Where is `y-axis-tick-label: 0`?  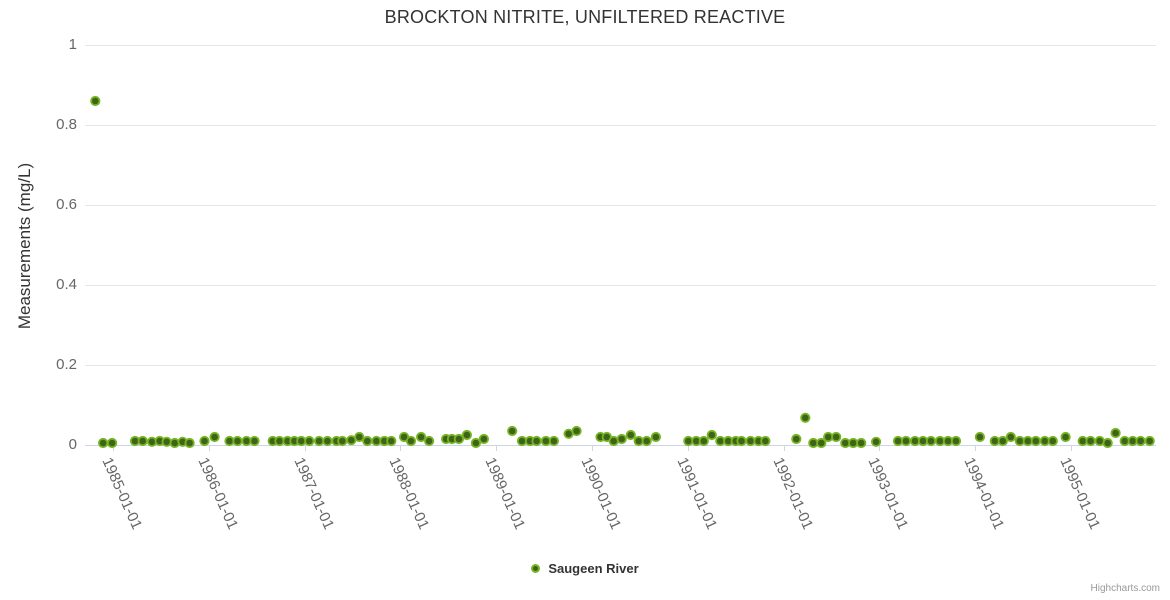 y-axis-tick-label: 0 is located at coordinates (72, 444).